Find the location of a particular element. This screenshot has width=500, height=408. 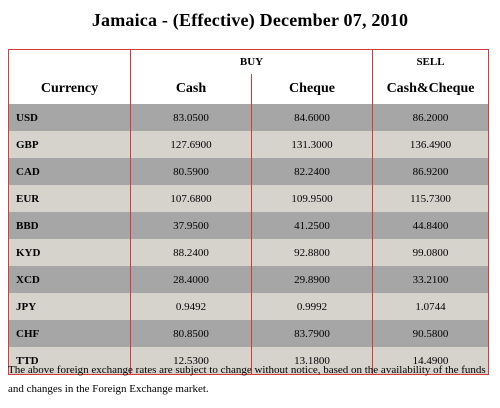

table-row: BBD 37.9500 41.2500 44.8400 is located at coordinates (249, 225).